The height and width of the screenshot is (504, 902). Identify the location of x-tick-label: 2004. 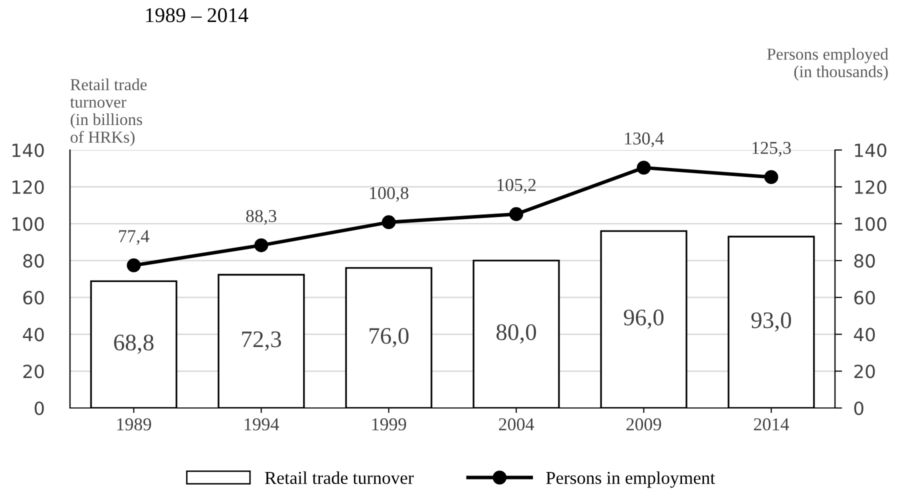
(516, 424).